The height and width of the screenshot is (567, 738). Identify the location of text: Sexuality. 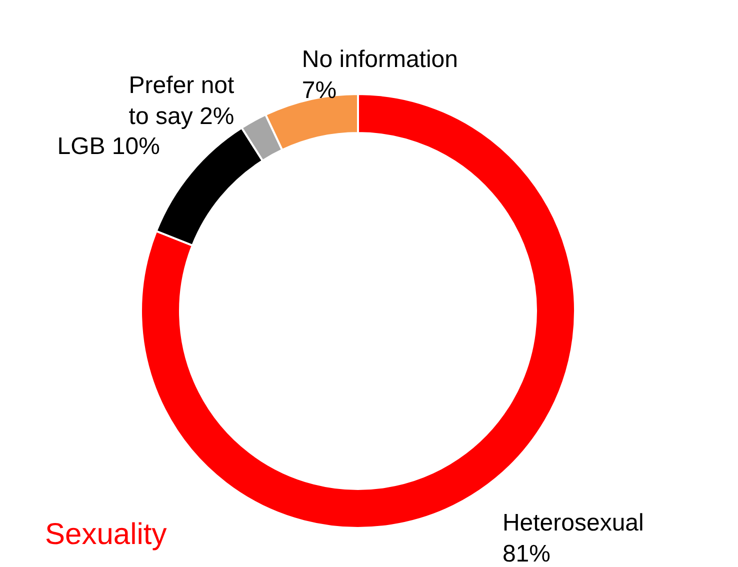
(106, 534).